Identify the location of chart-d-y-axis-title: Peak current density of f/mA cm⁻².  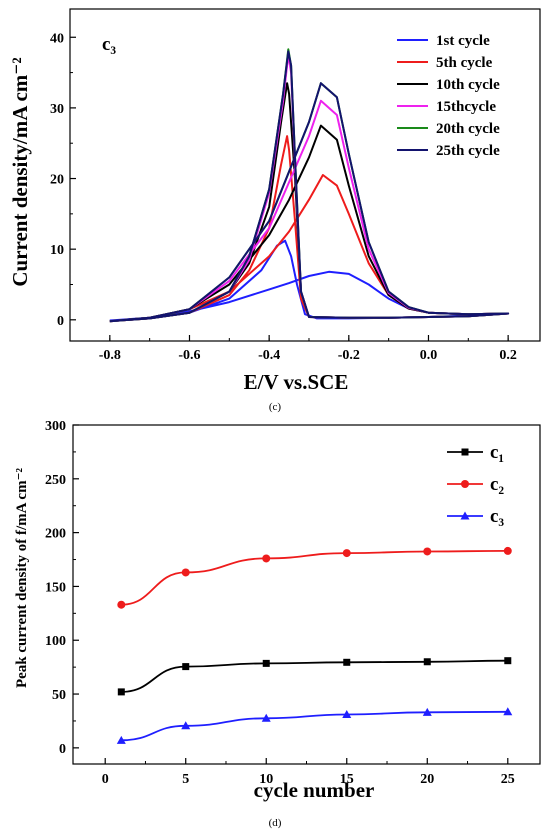
(22, 577).